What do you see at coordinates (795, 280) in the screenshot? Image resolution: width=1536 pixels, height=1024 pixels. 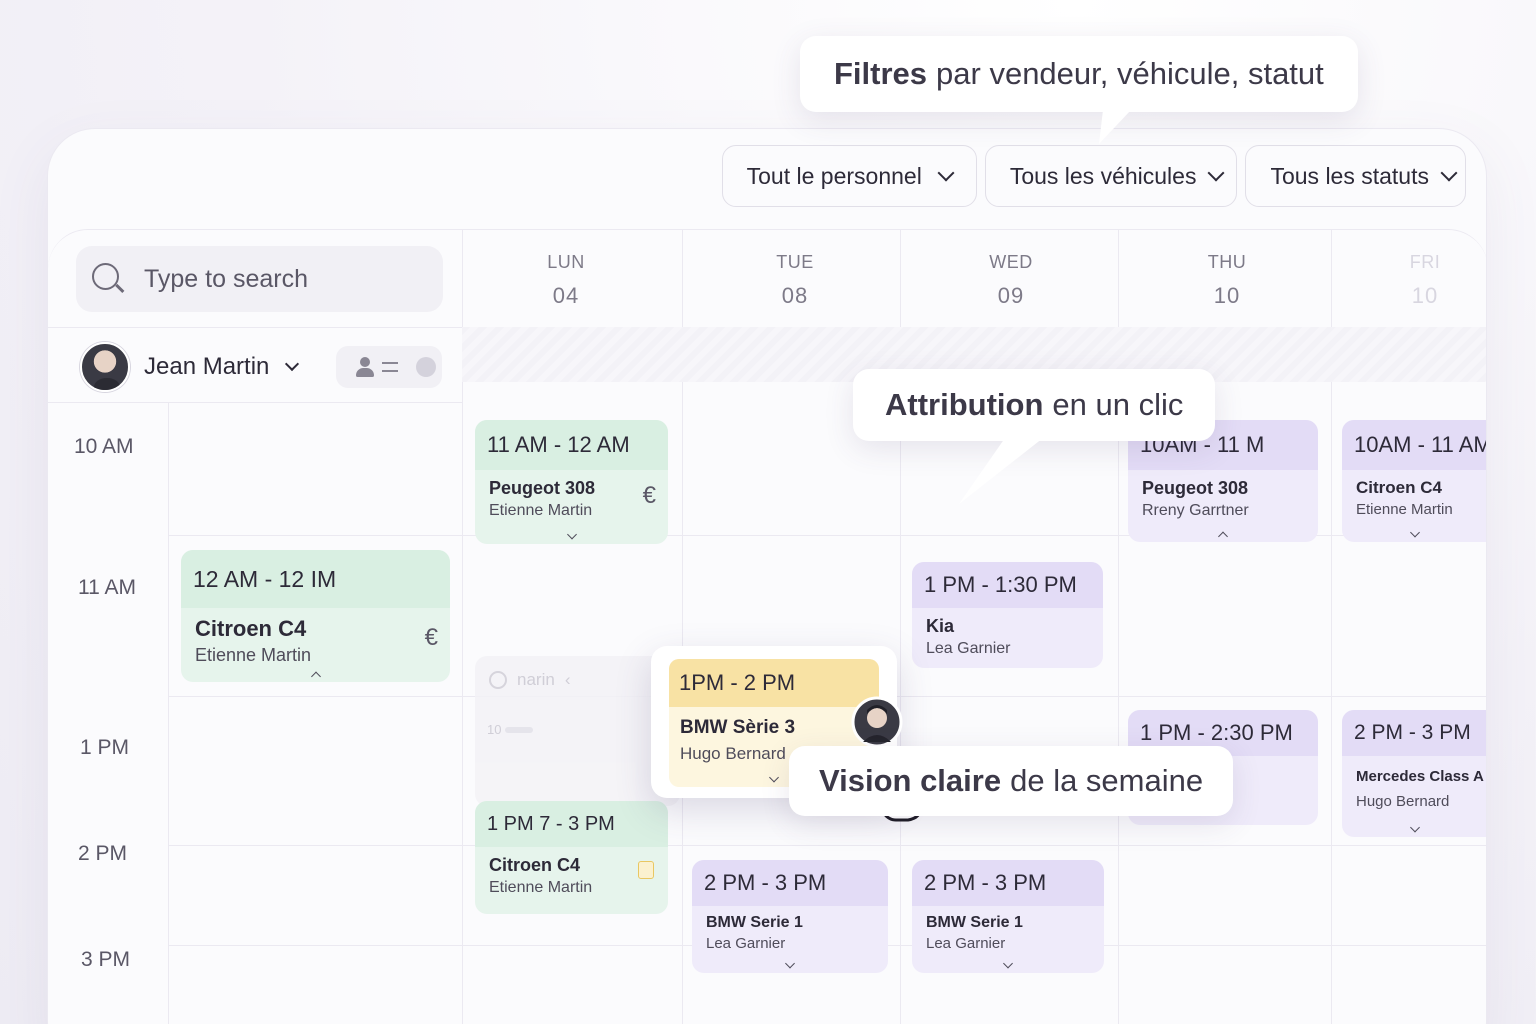 I see `day-header-tue: TUE 08` at bounding box center [795, 280].